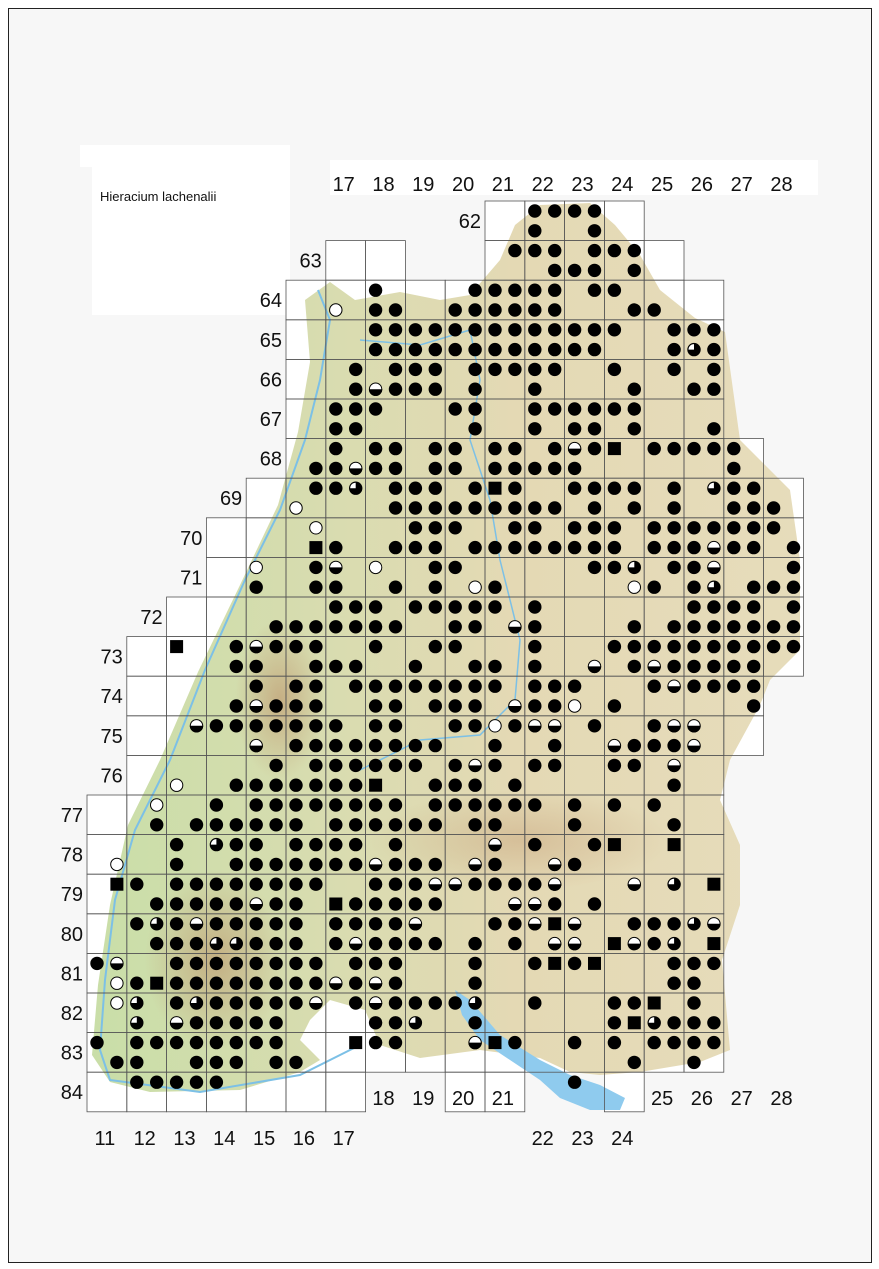  I want to click on column-label-top: 24, so click(622, 185).